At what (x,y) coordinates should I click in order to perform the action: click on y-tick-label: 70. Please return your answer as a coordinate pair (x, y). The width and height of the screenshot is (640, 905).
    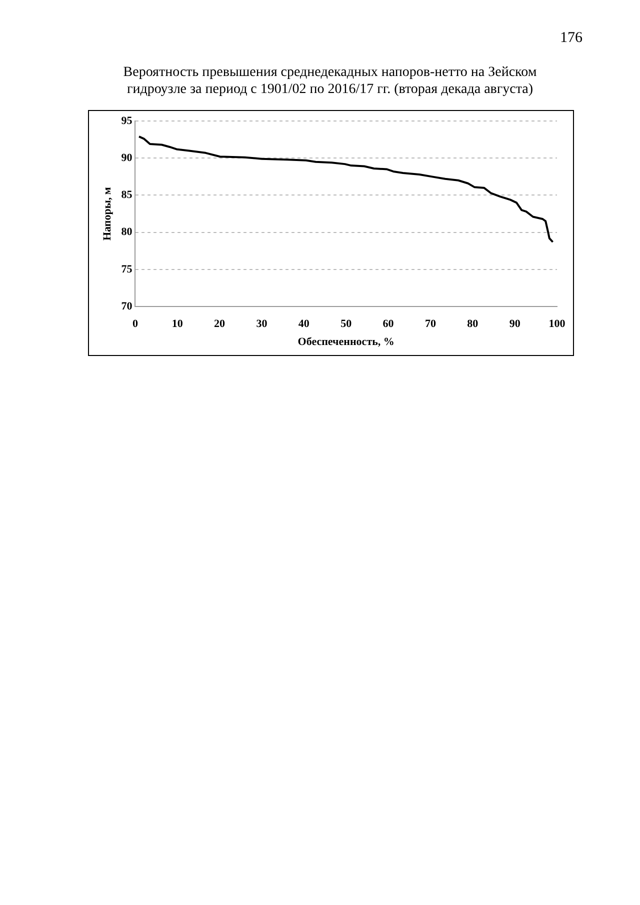
    Looking at the image, I should click on (127, 306).